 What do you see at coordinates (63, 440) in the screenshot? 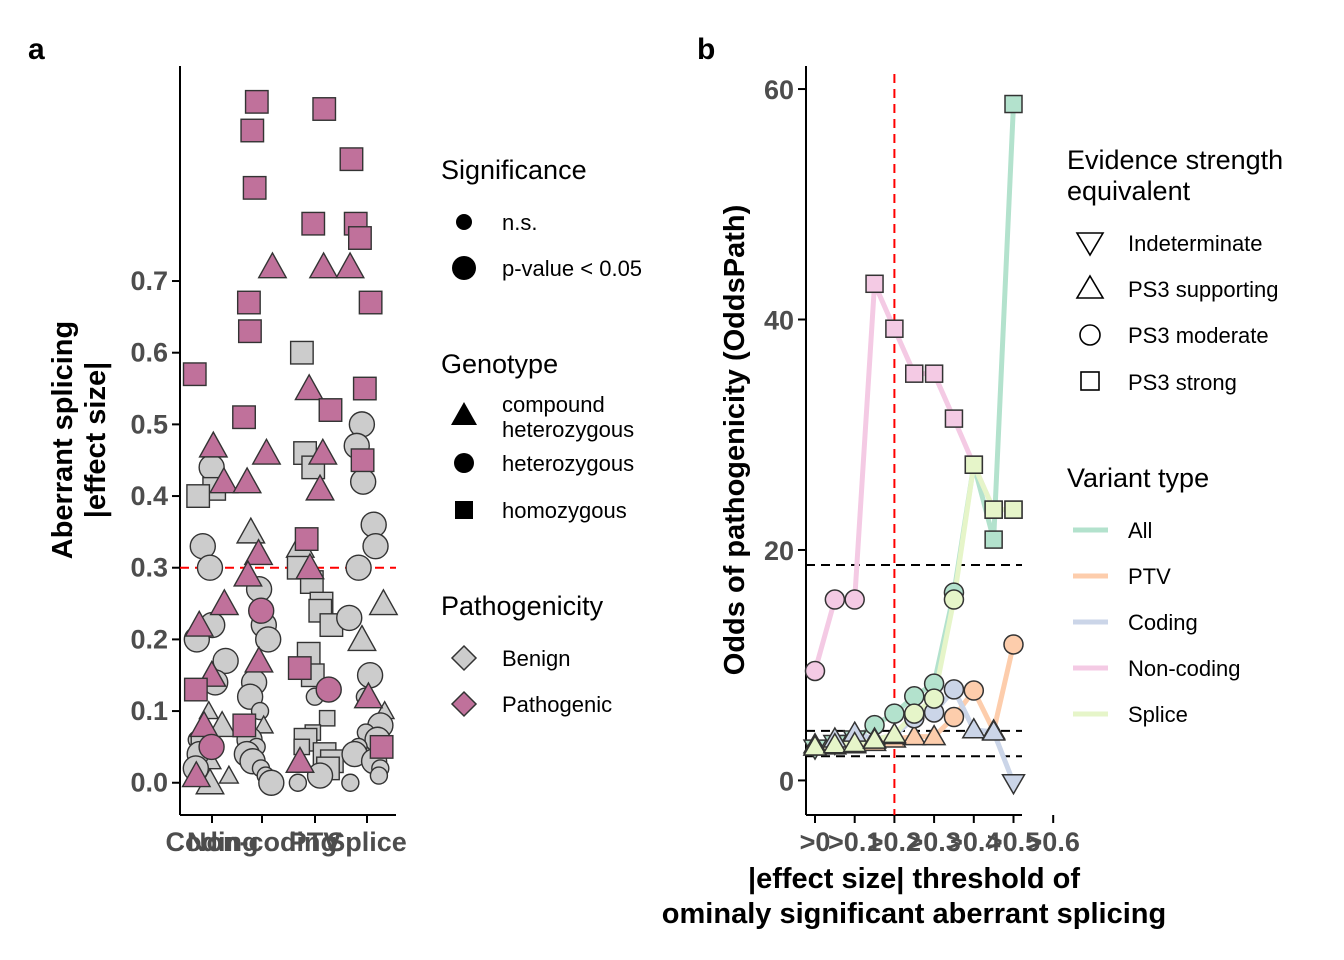
I see `panel-a-y-label-line1: Aberrant splicing` at bounding box center [63, 440].